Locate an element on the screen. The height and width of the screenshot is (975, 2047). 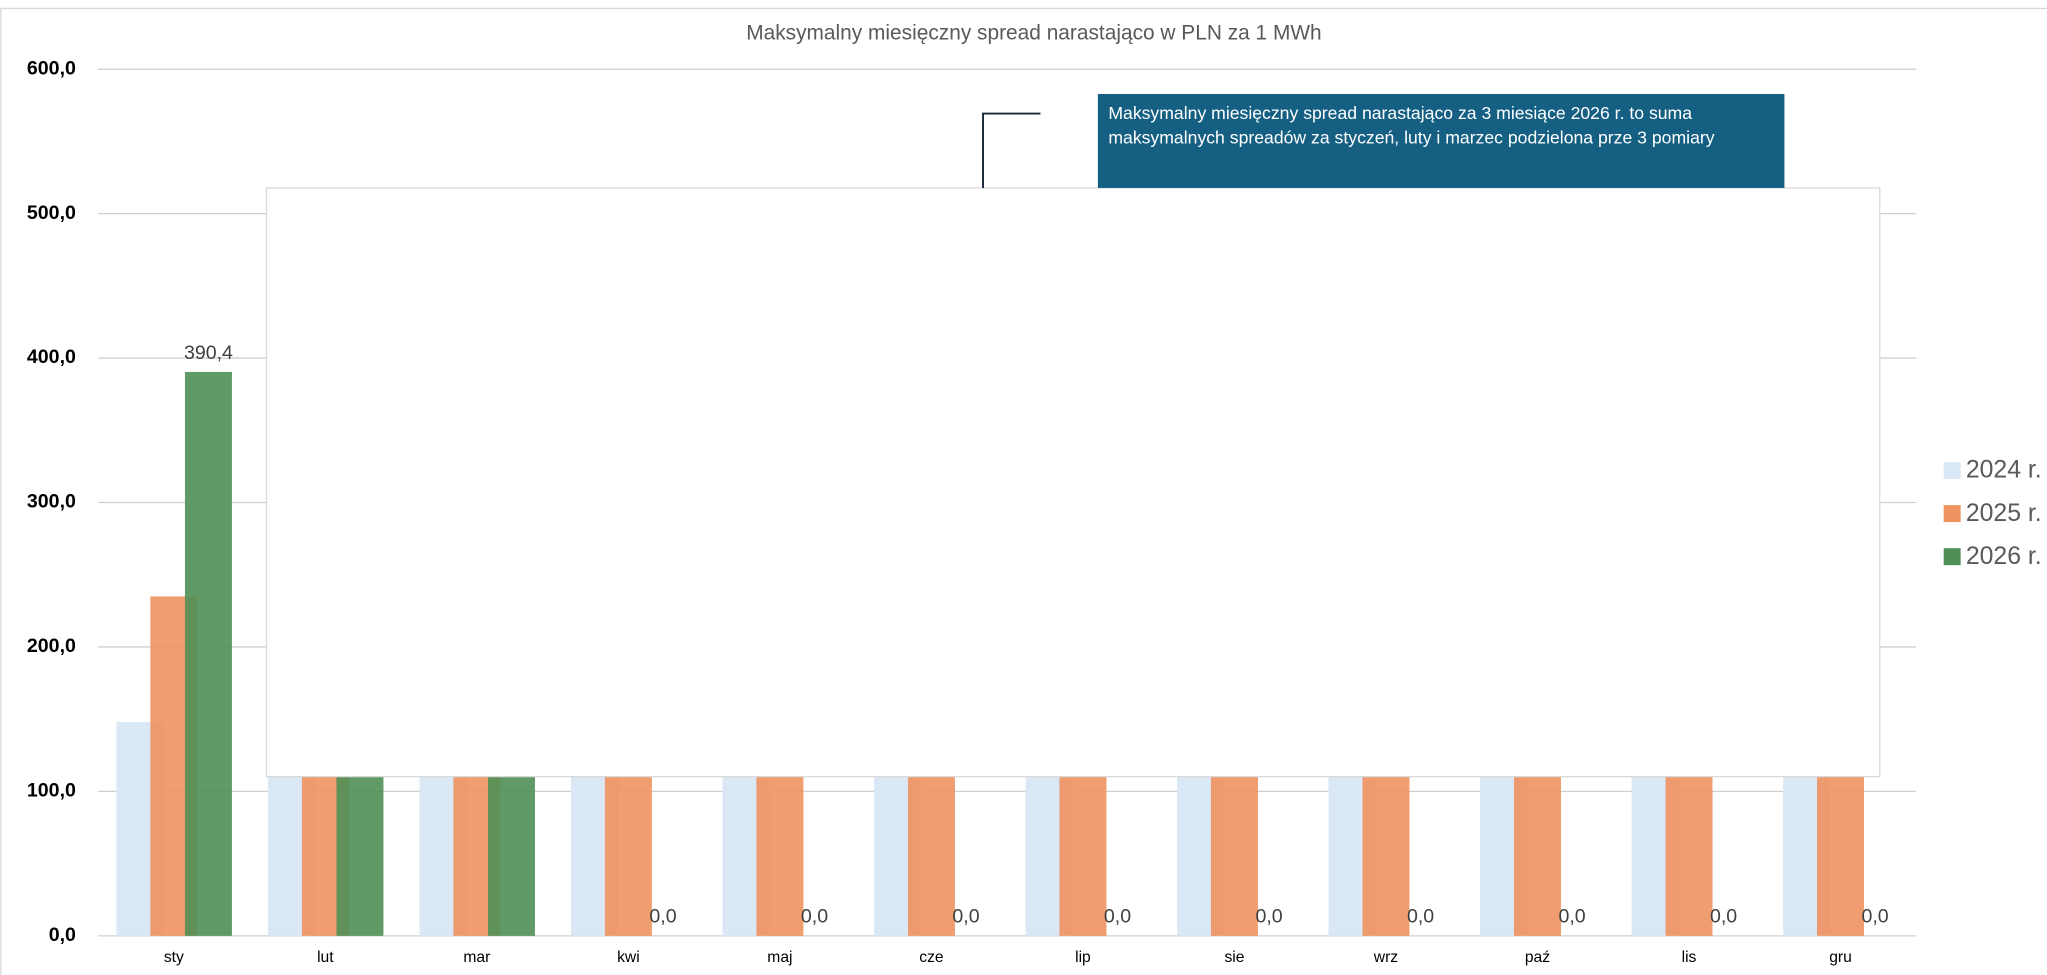
y-tick-label: 200,0 is located at coordinates (51, 646).